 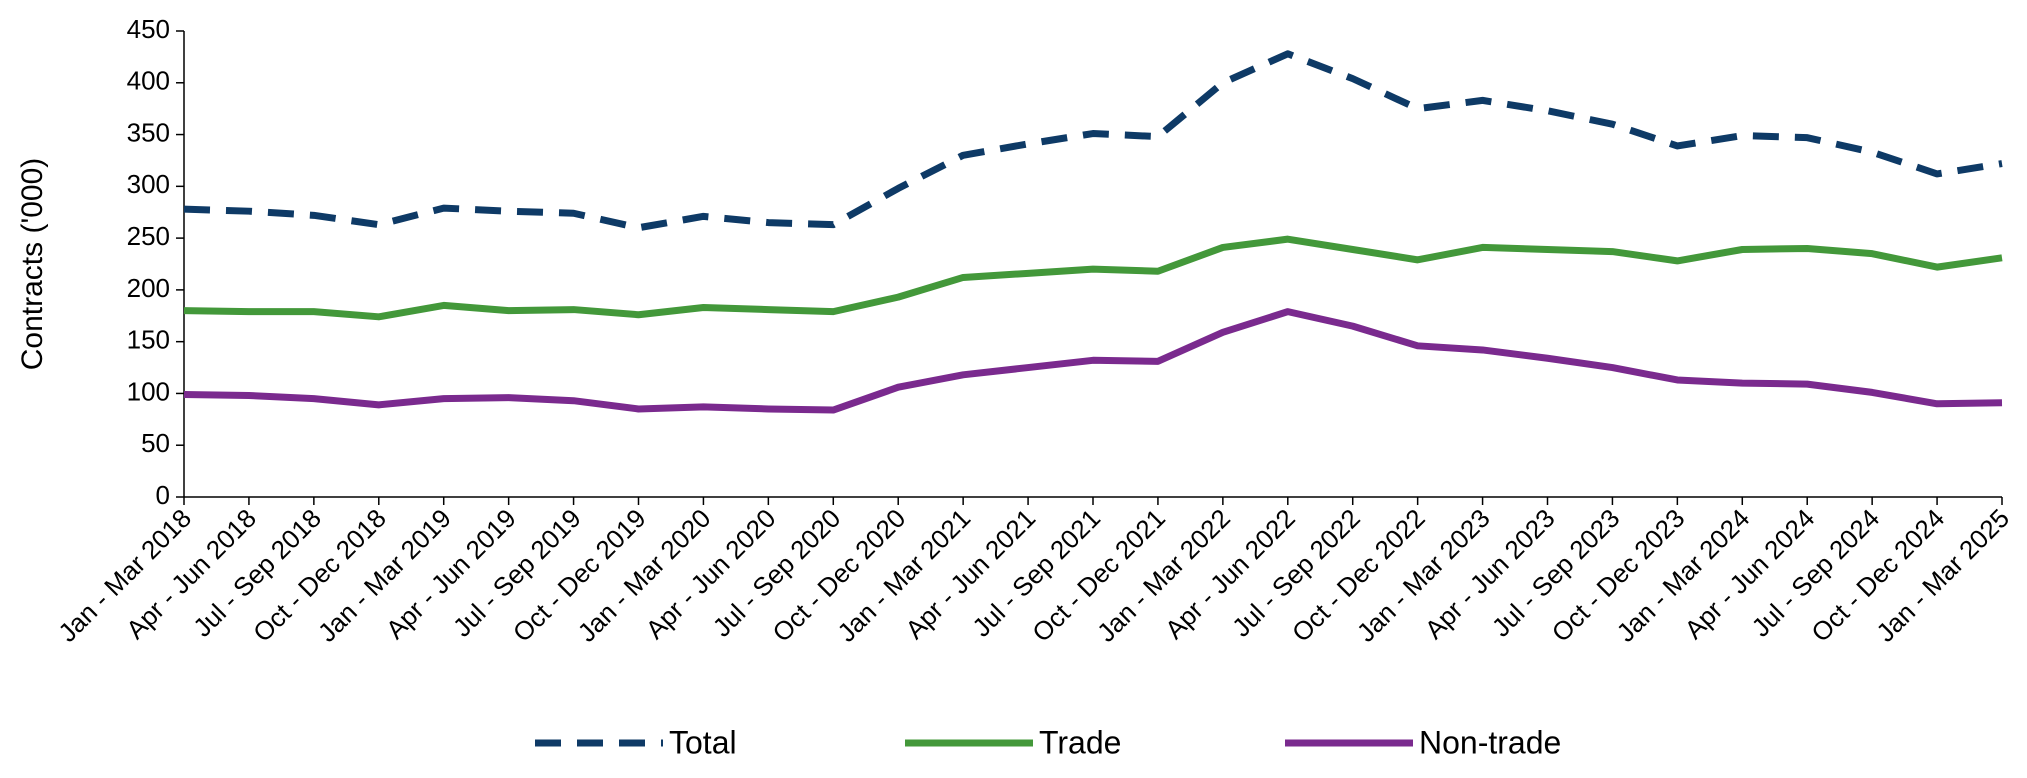 What do you see at coordinates (32, 264) in the screenshot?
I see `y-axis-title: Contracts ('000)` at bounding box center [32, 264].